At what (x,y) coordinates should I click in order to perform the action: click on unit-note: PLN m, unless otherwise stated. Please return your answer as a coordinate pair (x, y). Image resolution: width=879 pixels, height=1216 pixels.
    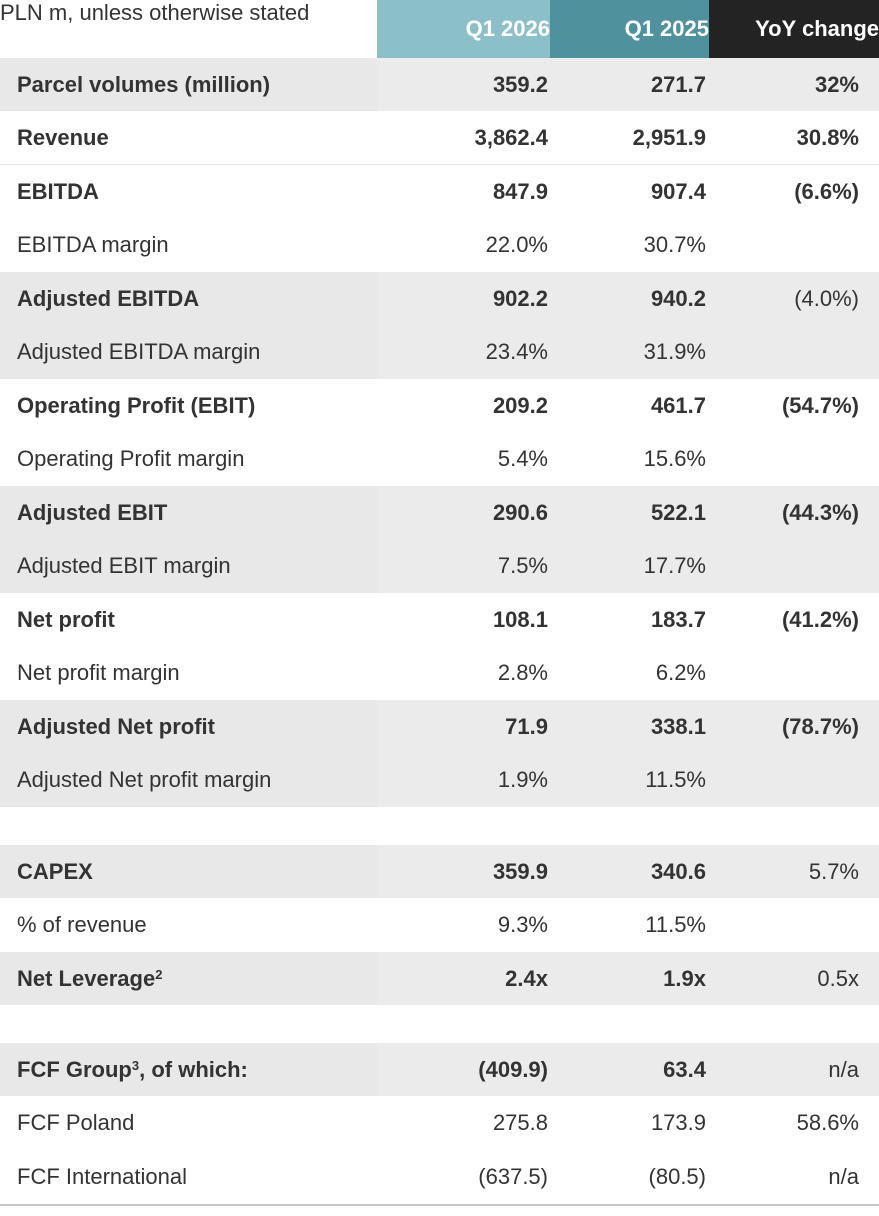
    Looking at the image, I should click on (188, 29).